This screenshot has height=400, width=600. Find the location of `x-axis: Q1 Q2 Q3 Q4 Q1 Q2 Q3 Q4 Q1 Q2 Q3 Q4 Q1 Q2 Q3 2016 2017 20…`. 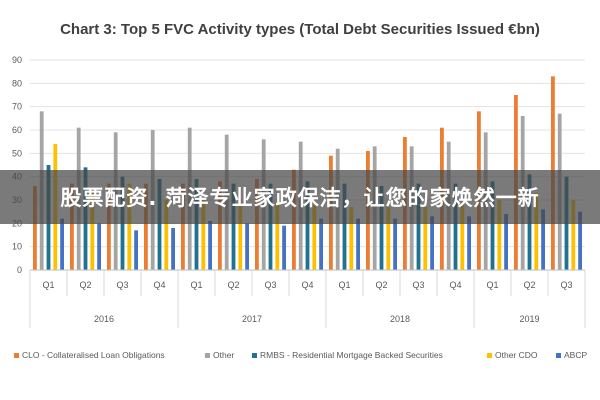

x-axis: Q1 Q2 Q3 Q4 Q1 Q2 Q3 Q4 Q1 Q2 Q3 Q4 Q1 Q2 Q3 2016 2017 20… is located at coordinates (307, 298).